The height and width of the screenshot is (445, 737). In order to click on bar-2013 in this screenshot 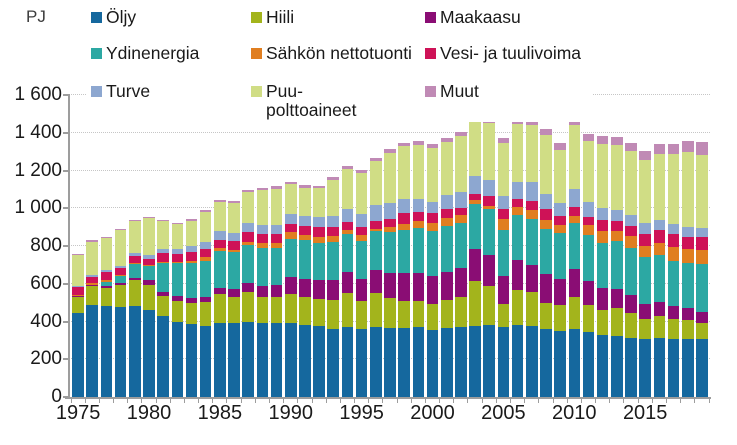, I will do `click(617, 267)`.